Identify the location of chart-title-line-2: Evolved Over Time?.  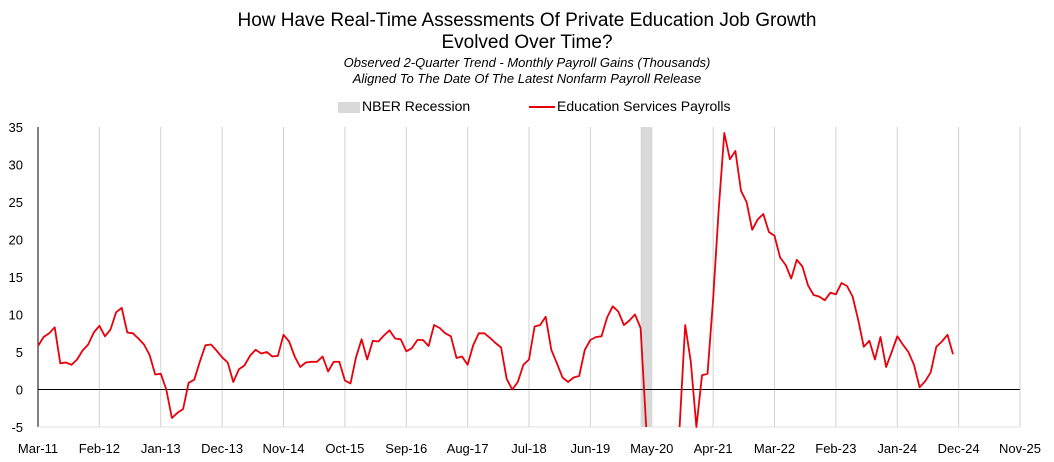
(527, 42).